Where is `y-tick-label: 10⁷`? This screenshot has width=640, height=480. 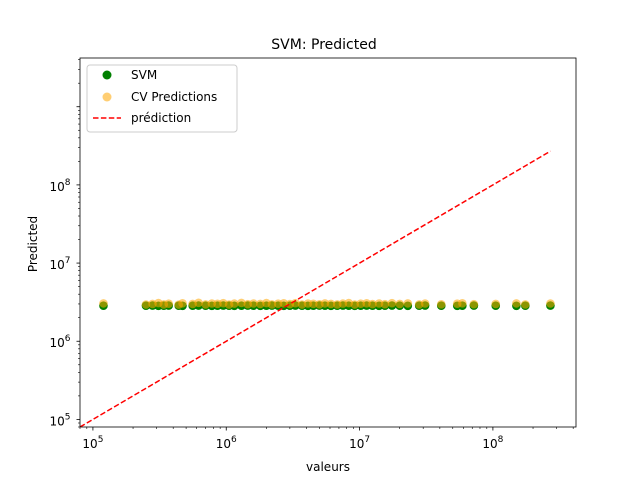
y-tick-label: 10⁷ is located at coordinates (59, 264).